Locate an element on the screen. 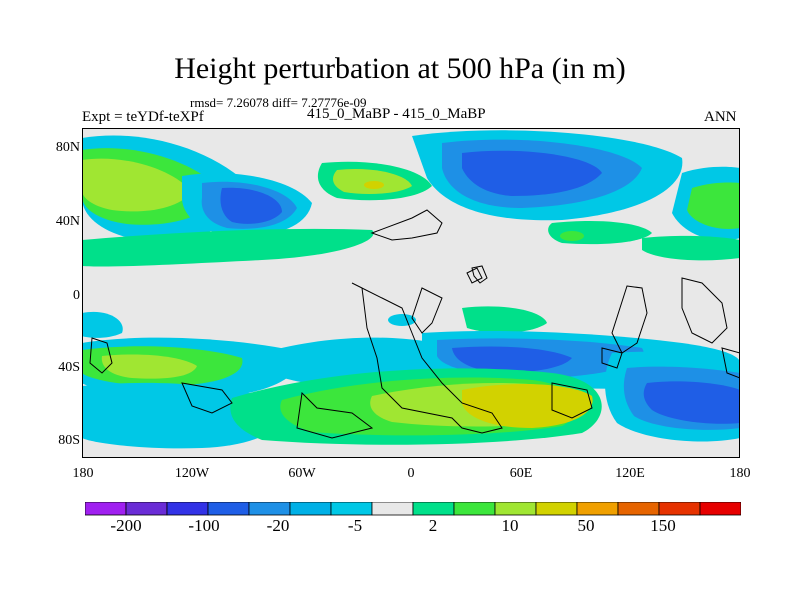  season-label: ANN is located at coordinates (720, 117).